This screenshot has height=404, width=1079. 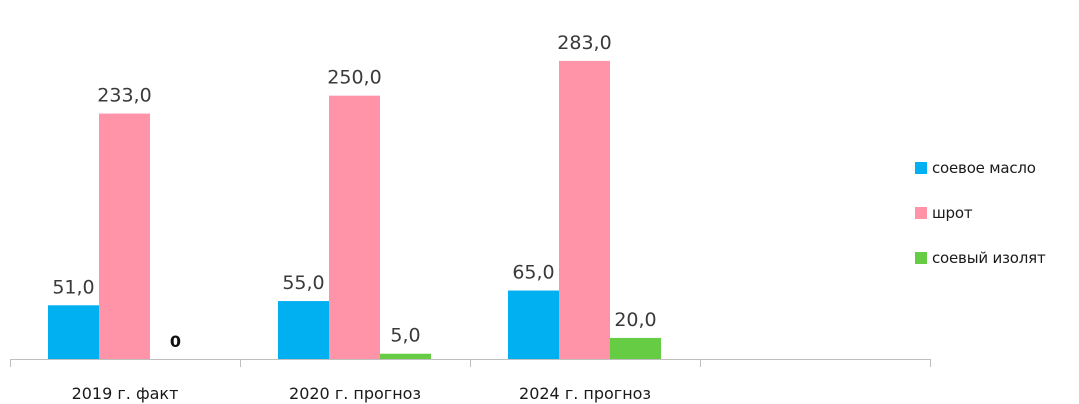 I want to click on data-label-2-3: 283,0, so click(x=584, y=43).